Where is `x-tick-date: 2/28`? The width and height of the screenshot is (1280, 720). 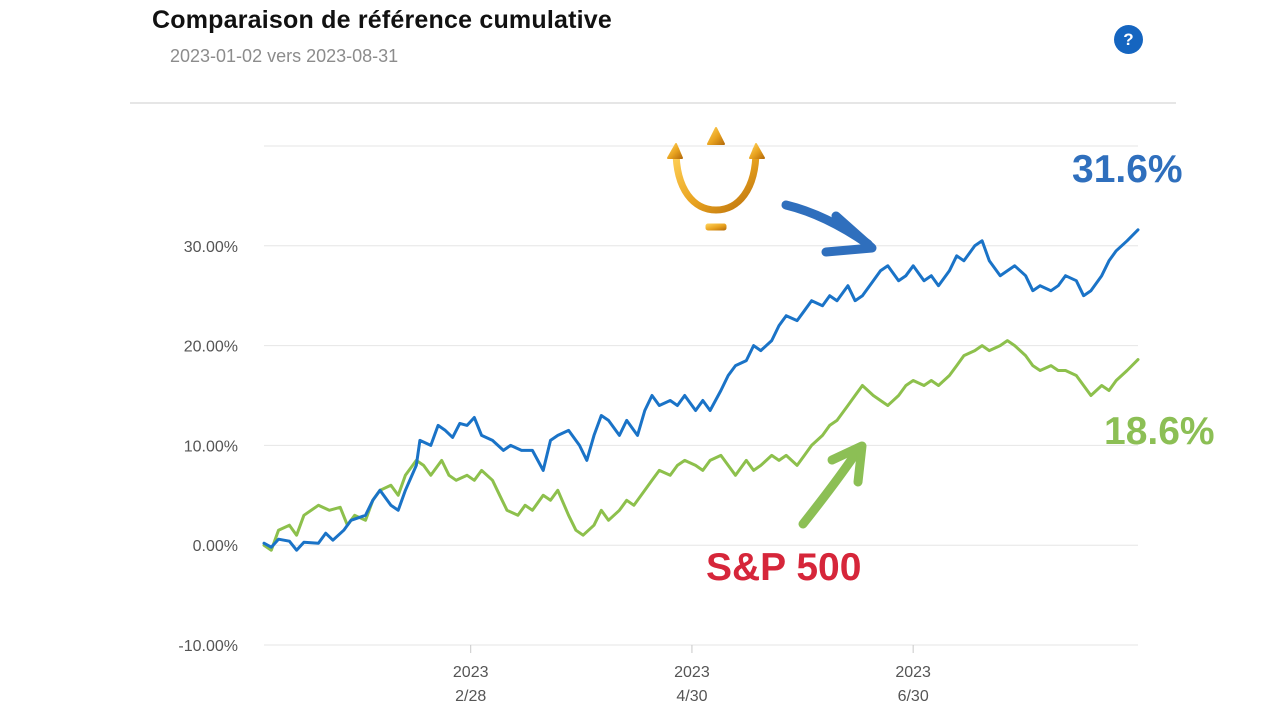
x-tick-date: 2/28 is located at coordinates (470, 696).